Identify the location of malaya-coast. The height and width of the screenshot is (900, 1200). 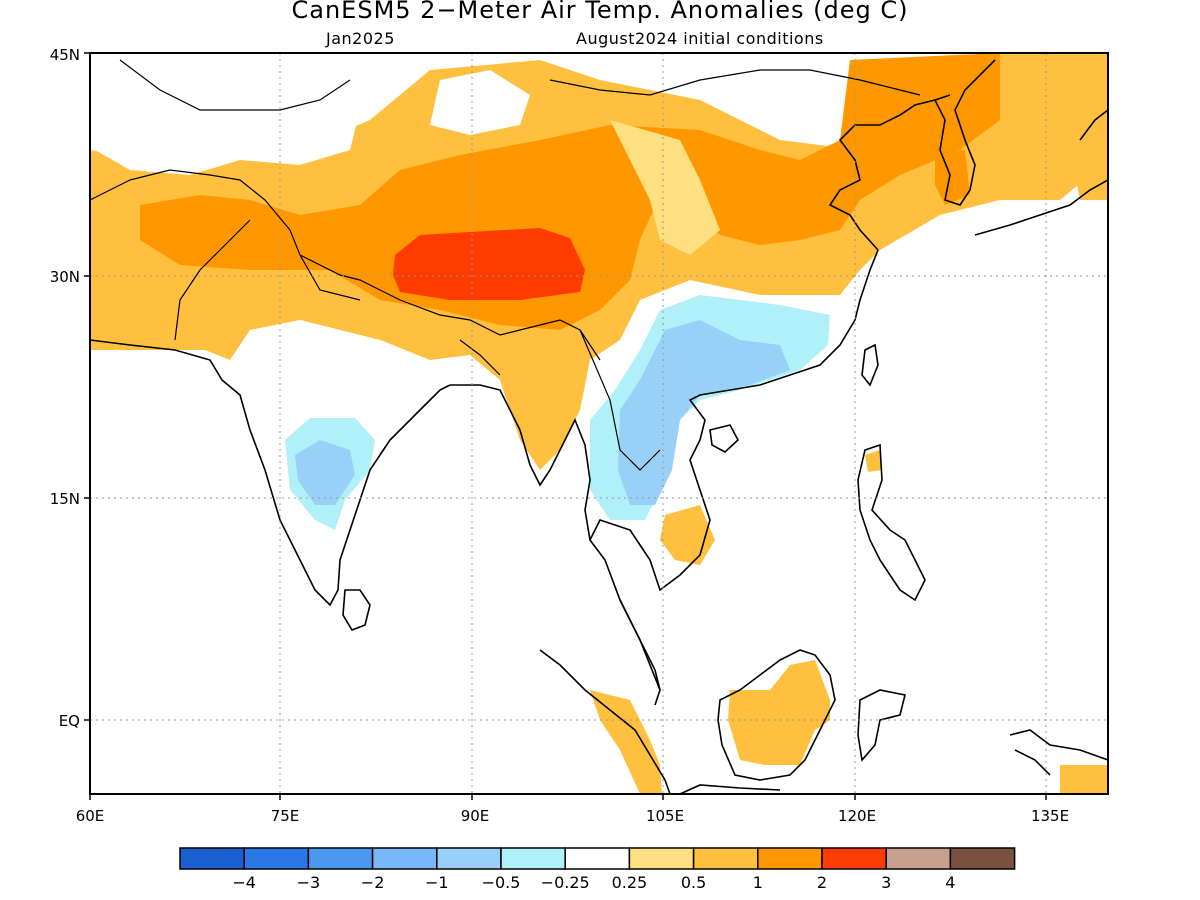
(640, 645).